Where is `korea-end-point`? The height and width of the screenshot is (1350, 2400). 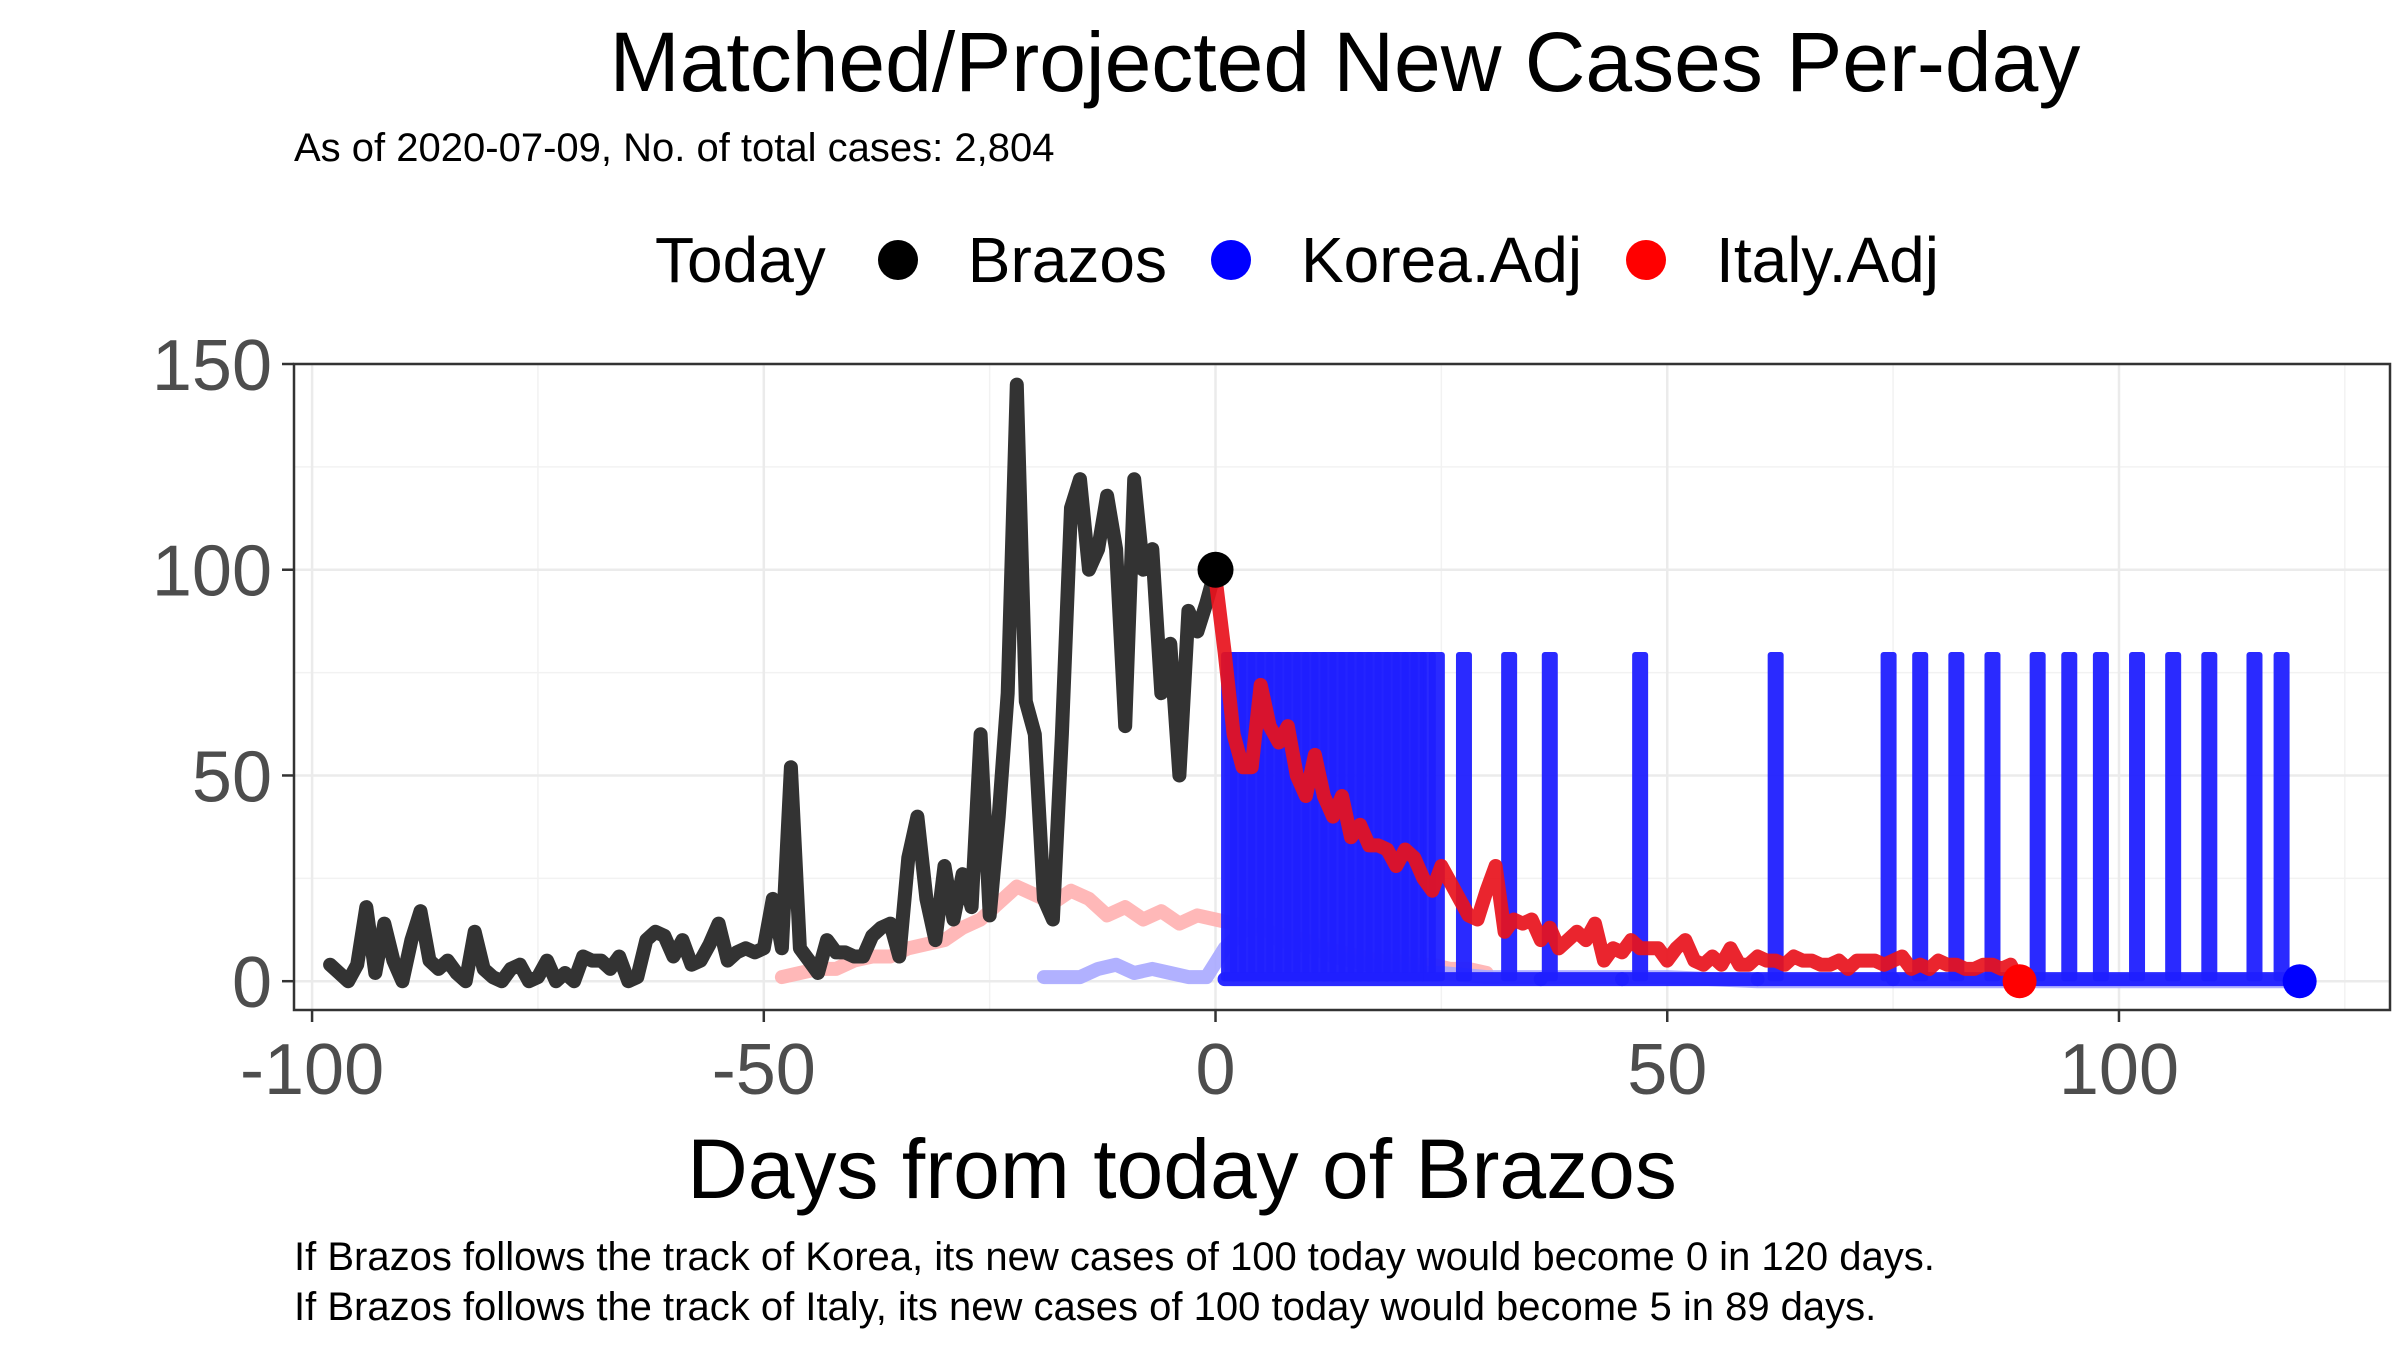
korea-end-point is located at coordinates (2299, 981).